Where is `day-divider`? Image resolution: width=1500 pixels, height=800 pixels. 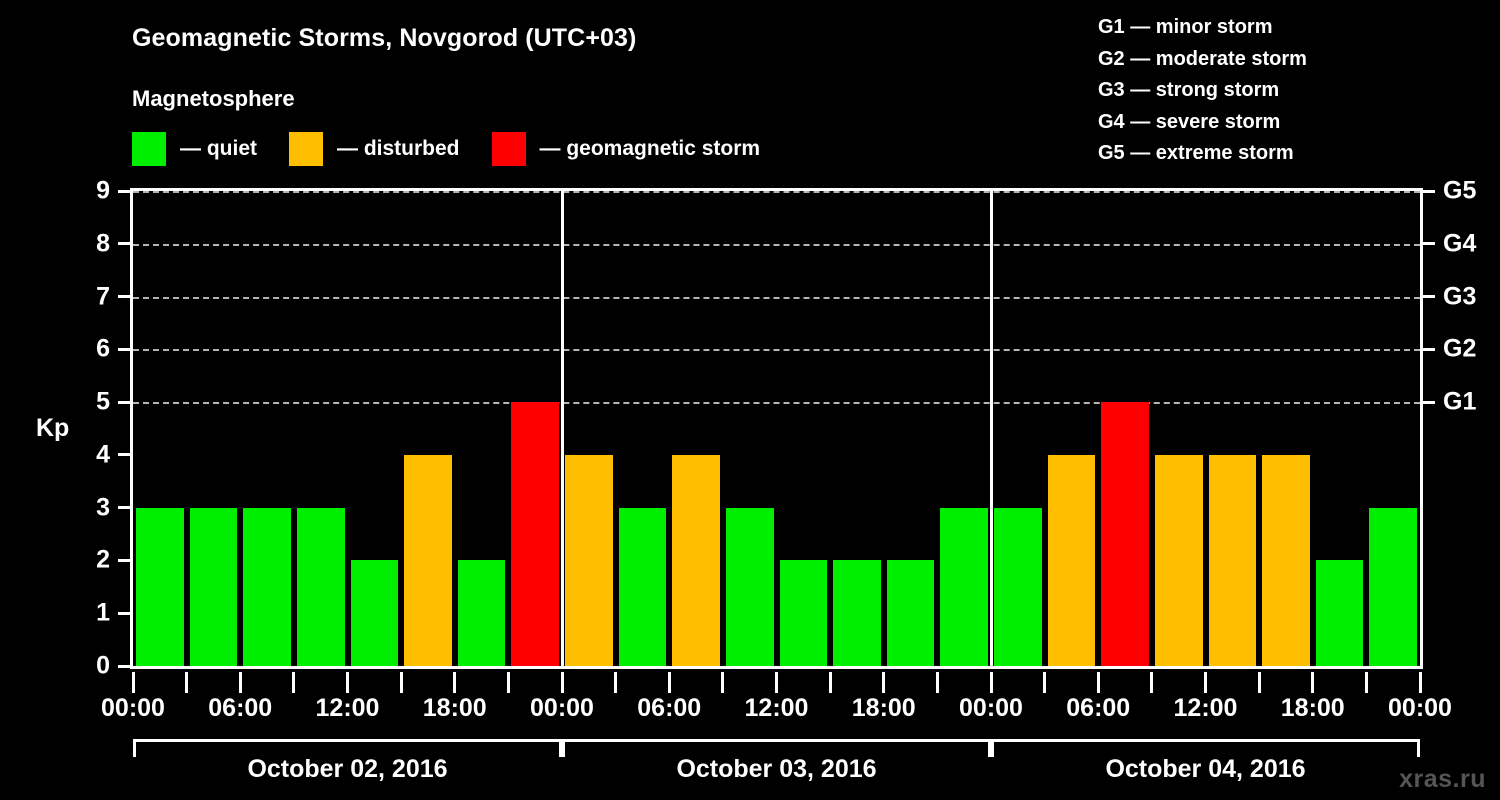 day-divider is located at coordinates (562, 428).